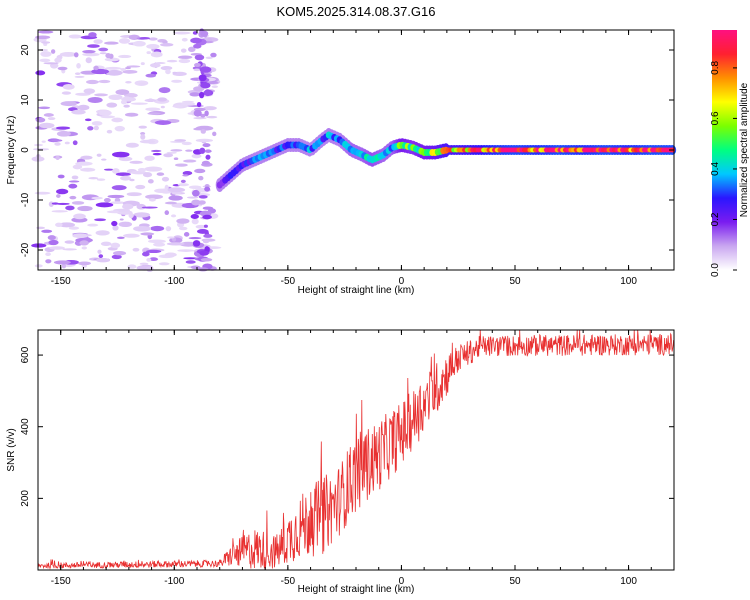 The width and height of the screenshot is (750, 600). Describe the element at coordinates (25, 426) in the screenshot. I see `snr-y-tick-label: 400` at that location.